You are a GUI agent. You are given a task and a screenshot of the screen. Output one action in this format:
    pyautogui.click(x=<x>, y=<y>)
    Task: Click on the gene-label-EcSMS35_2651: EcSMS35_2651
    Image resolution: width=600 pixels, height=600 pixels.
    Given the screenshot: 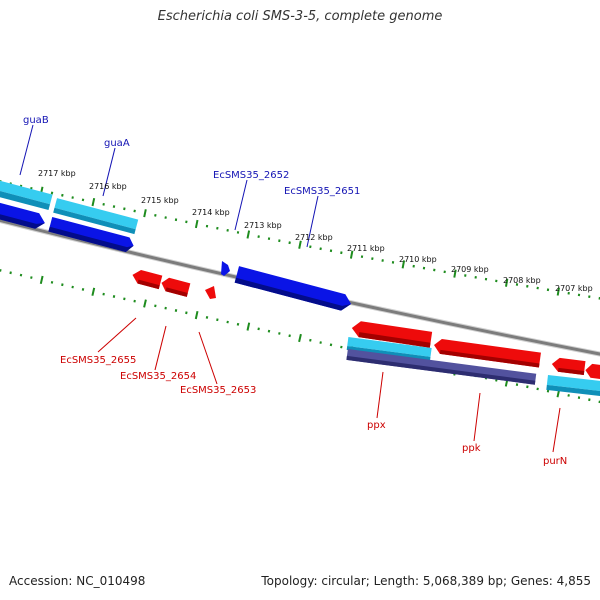 What is the action you would take?
    pyautogui.click(x=322, y=191)
    